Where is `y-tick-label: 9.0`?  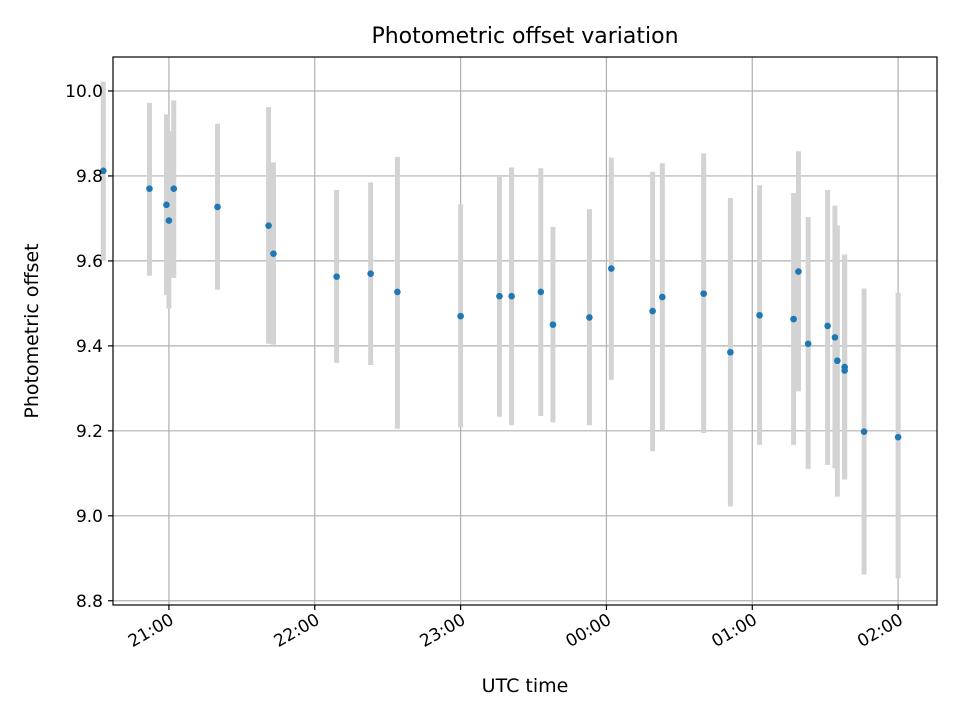 y-tick-label: 9.0 is located at coordinates (89, 517).